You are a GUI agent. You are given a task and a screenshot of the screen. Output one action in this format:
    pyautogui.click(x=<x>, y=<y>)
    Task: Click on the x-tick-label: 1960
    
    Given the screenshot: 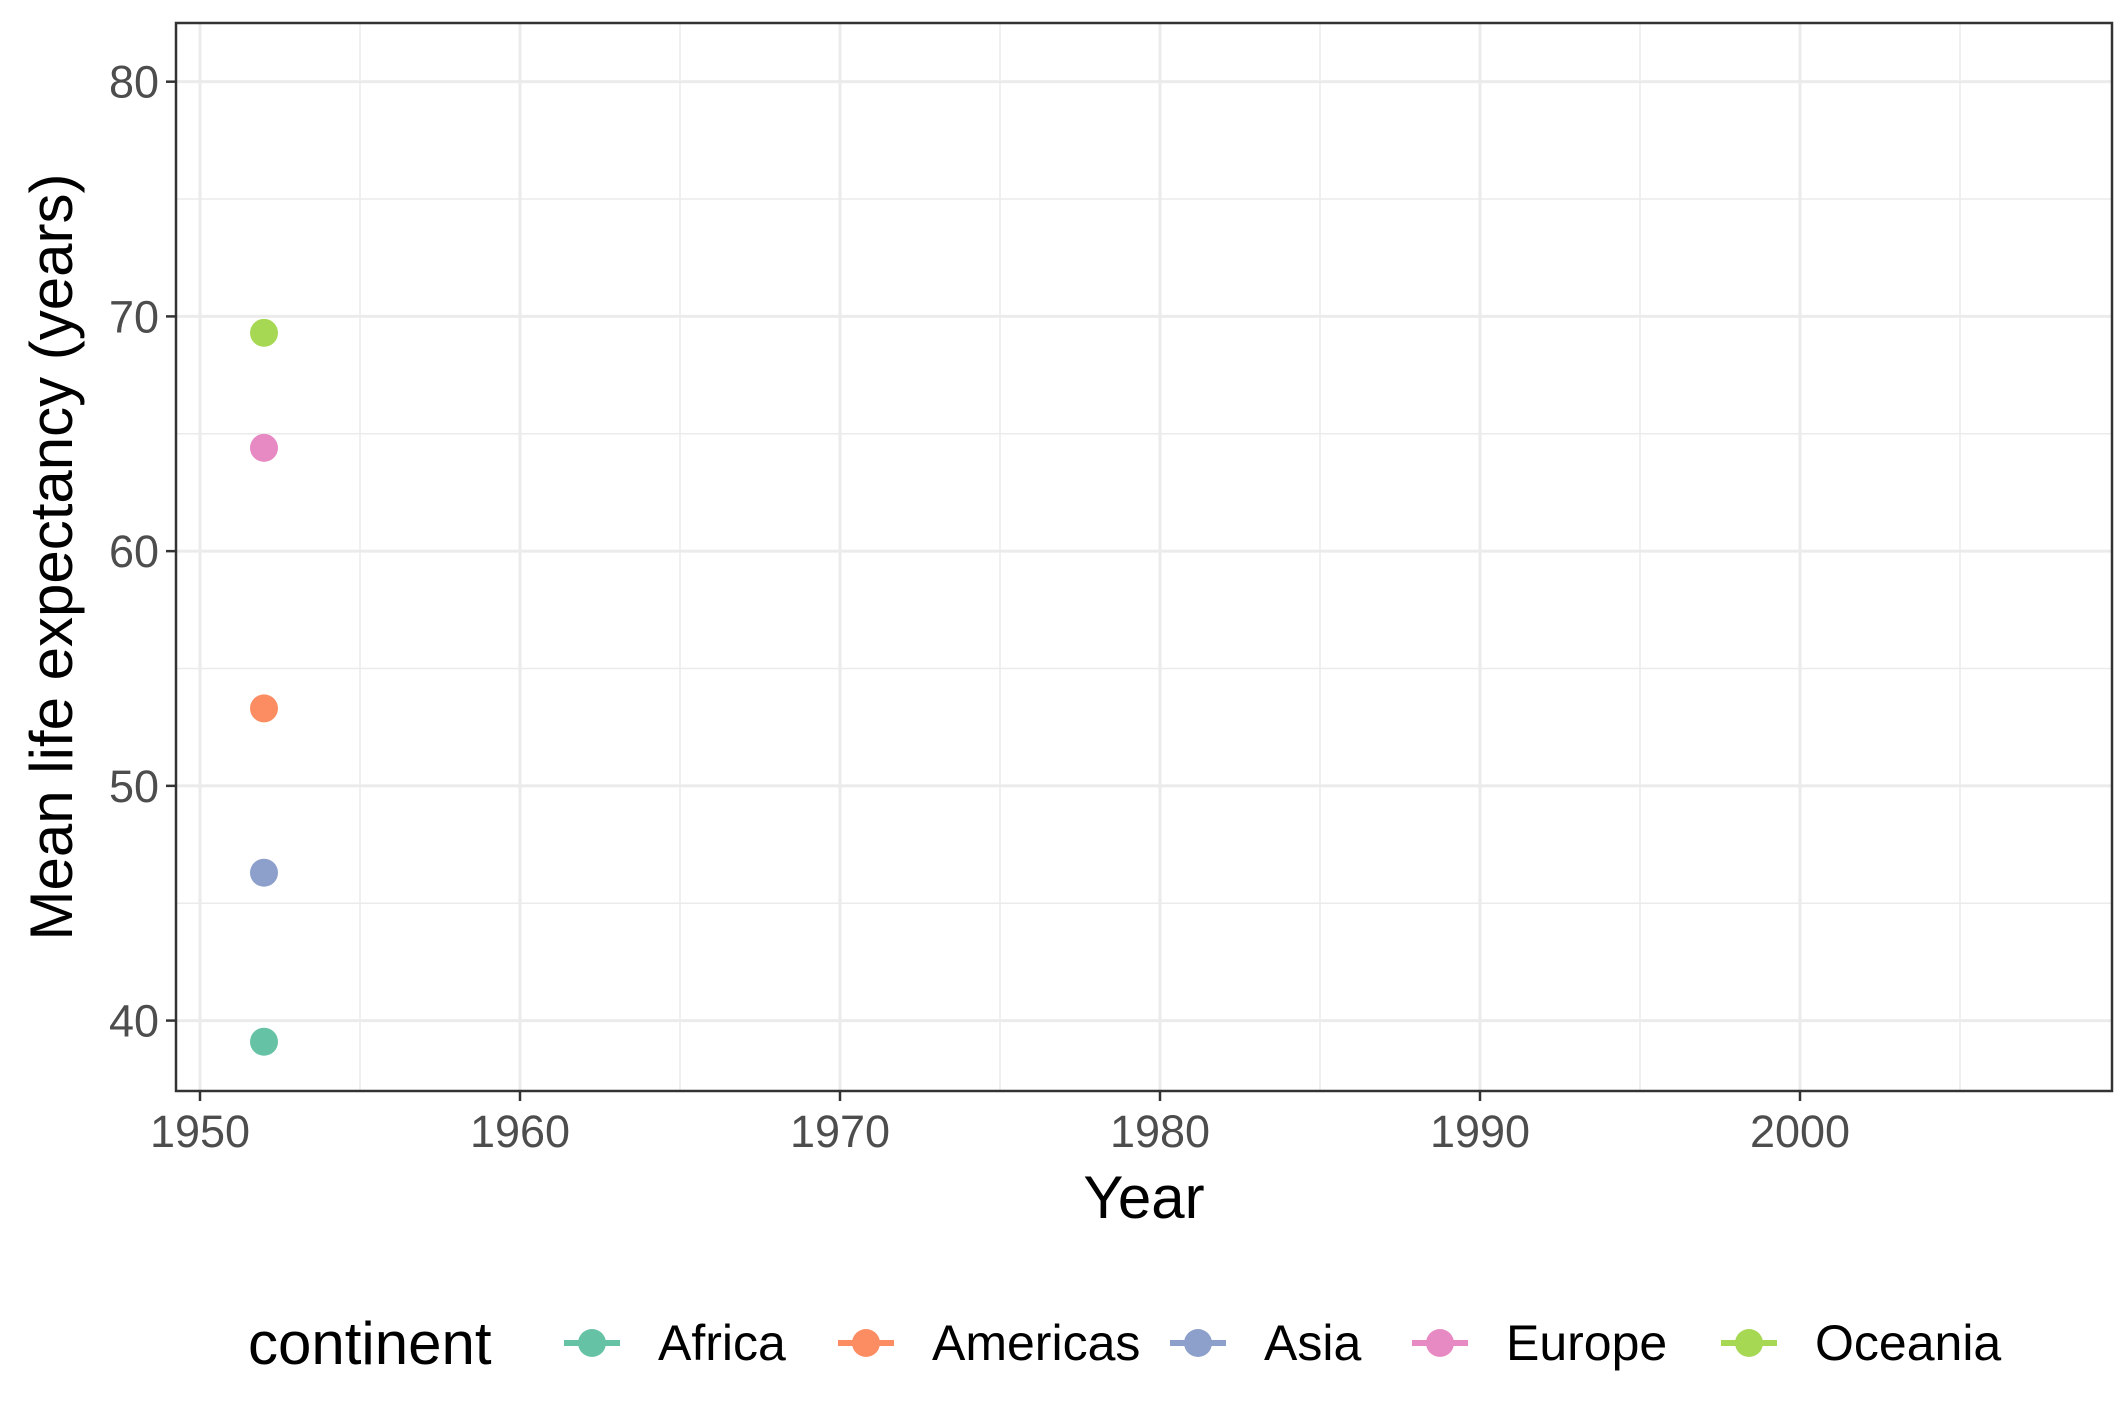 What is the action you would take?
    pyautogui.click(x=520, y=1131)
    